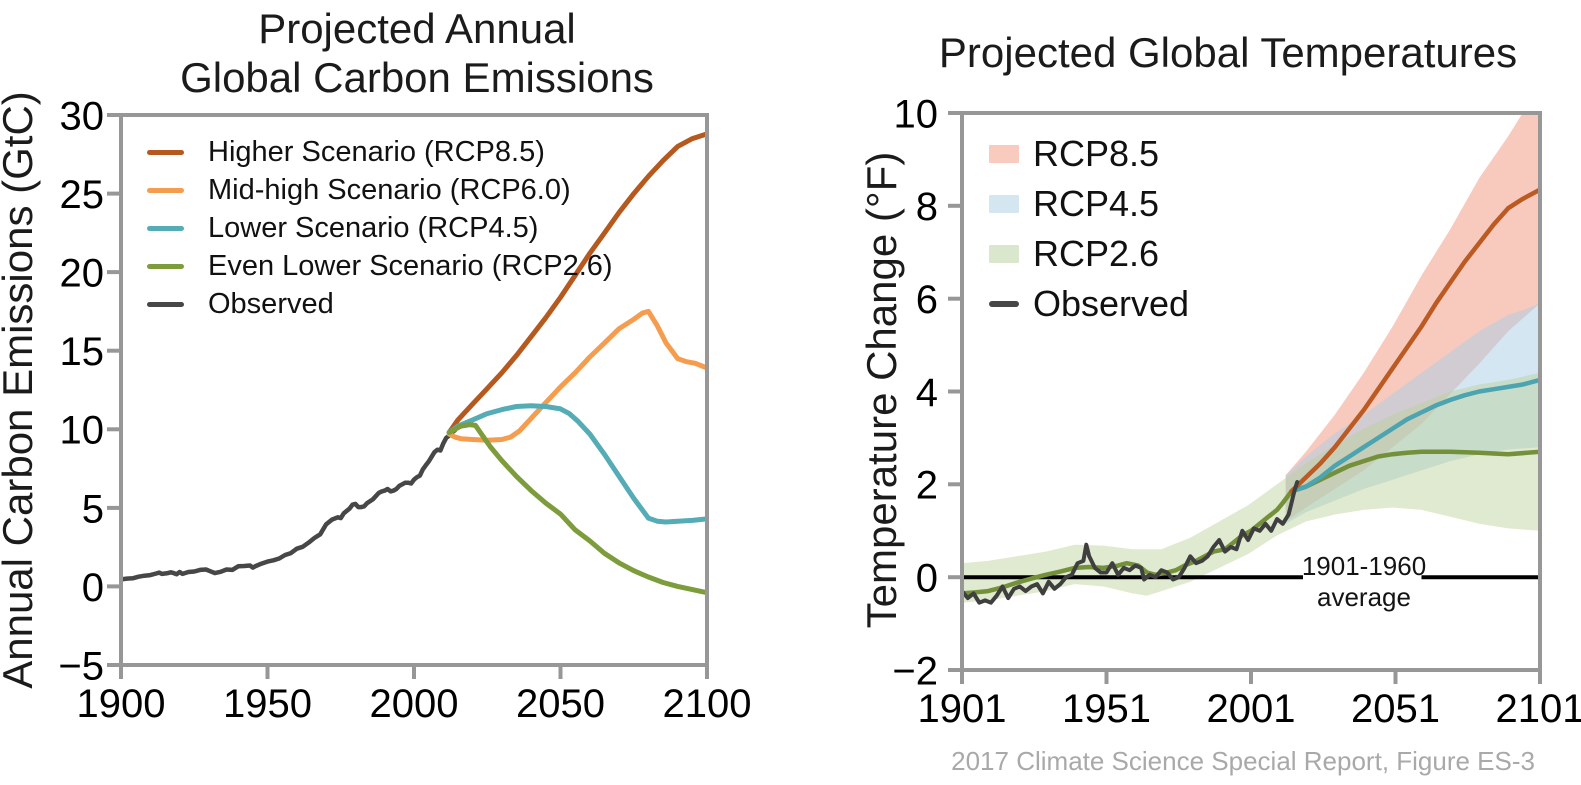  What do you see at coordinates (1414, 435) in the screenshot?
I see `series-rcp4.5-mean--line` at bounding box center [1414, 435].